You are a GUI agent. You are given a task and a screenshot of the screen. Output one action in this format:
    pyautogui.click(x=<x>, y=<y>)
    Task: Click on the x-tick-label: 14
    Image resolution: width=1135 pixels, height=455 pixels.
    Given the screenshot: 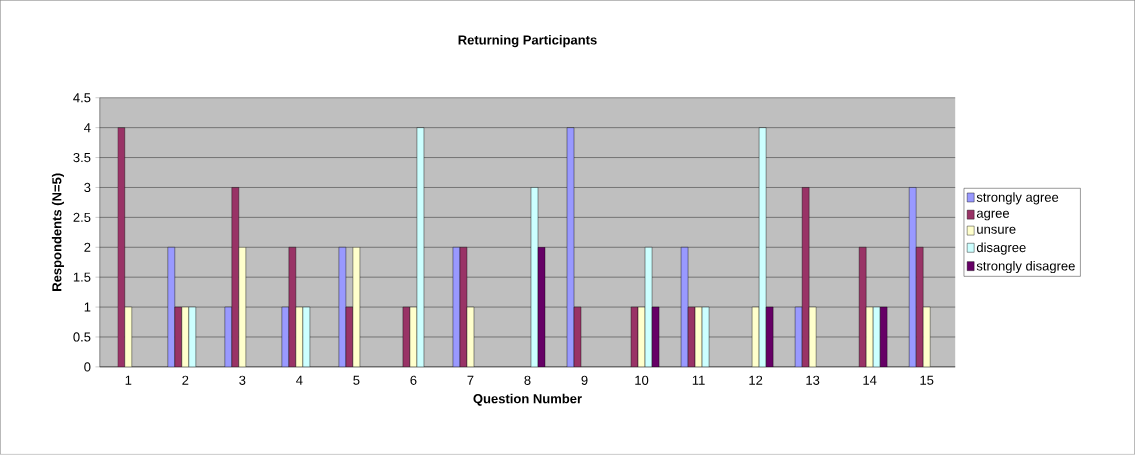 What is the action you would take?
    pyautogui.click(x=870, y=380)
    